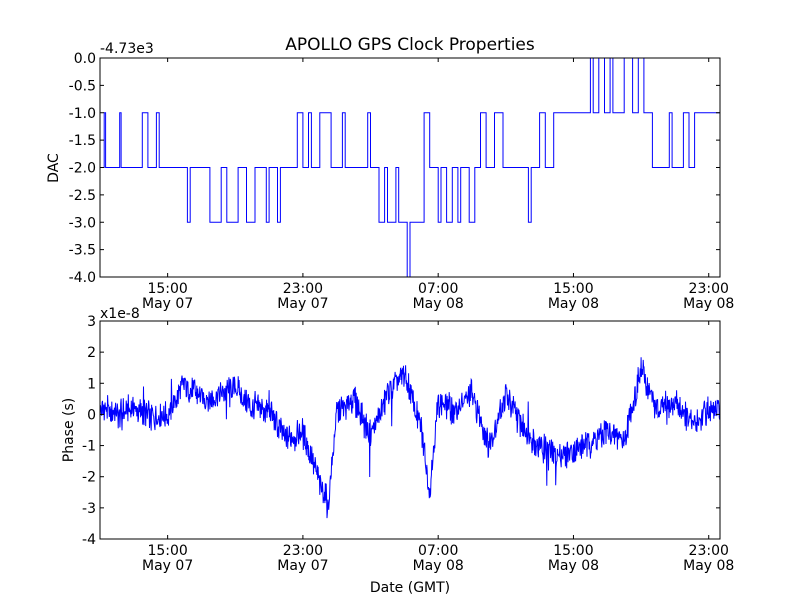  What do you see at coordinates (89, 509) in the screenshot?
I see `phase-y-tick-label: -3` at bounding box center [89, 509].